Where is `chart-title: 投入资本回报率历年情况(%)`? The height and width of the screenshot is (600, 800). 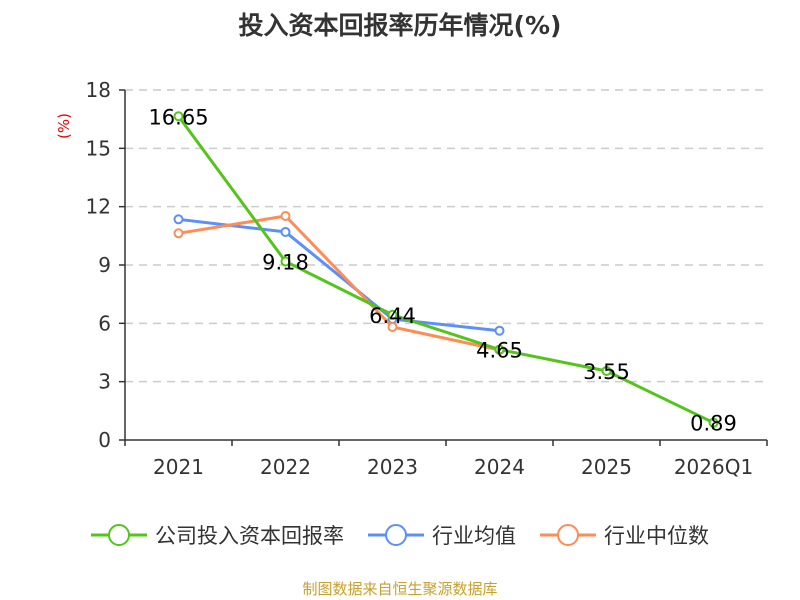 chart-title: 投入资本回报率历年情况(%) is located at coordinates (400, 25).